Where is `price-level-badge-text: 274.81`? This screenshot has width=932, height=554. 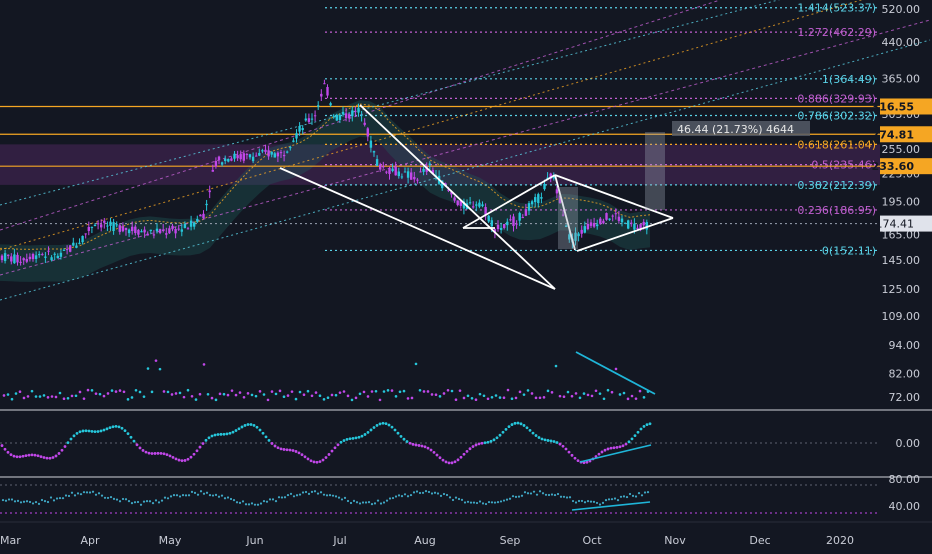 price-level-badge-text: 274.81 is located at coordinates (893, 134).